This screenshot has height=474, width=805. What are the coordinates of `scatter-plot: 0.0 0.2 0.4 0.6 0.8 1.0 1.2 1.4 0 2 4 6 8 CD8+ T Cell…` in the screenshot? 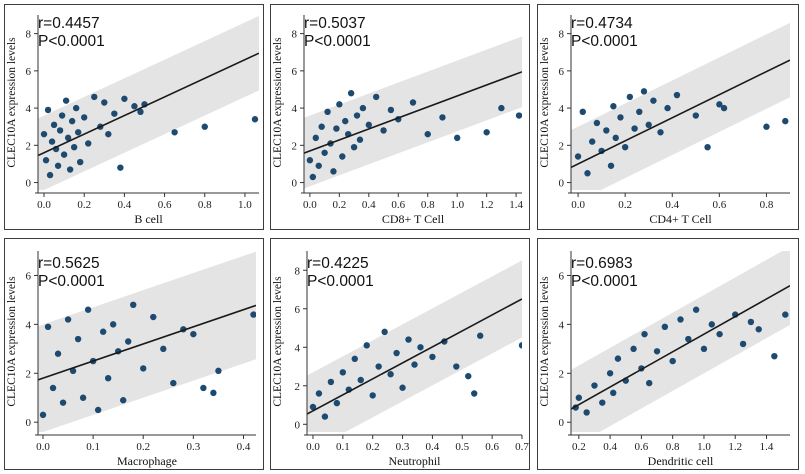 It's located at (397, 120).